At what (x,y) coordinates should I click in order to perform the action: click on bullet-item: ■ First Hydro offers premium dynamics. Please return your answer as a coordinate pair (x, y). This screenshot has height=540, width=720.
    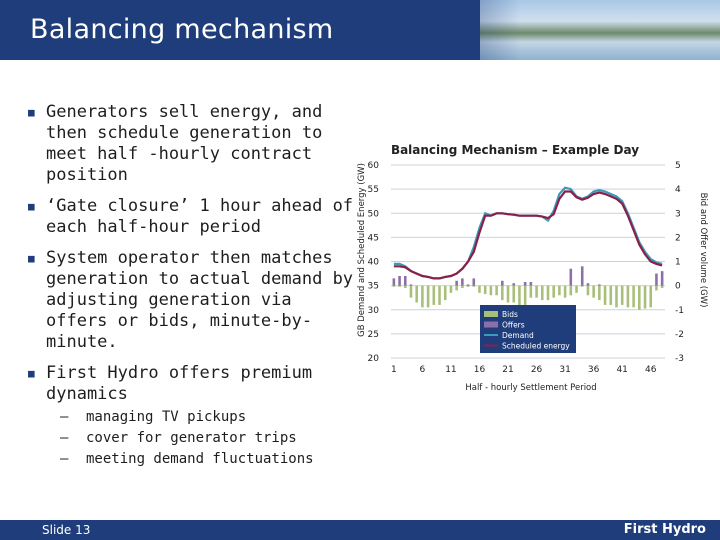
    Looking at the image, I should click on (195, 384).